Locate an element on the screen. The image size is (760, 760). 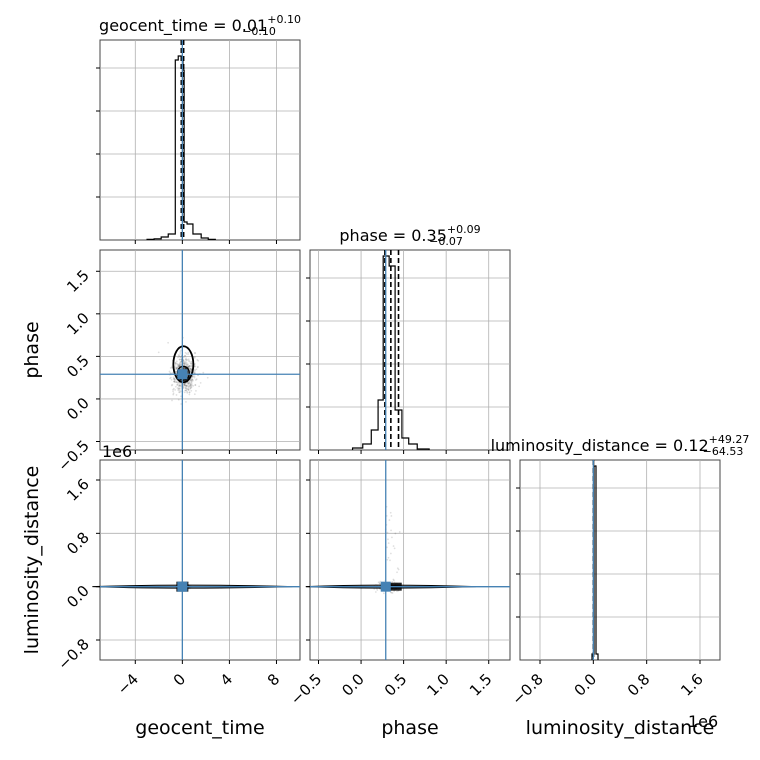
panel-phase-hist is located at coordinates (410, 350).